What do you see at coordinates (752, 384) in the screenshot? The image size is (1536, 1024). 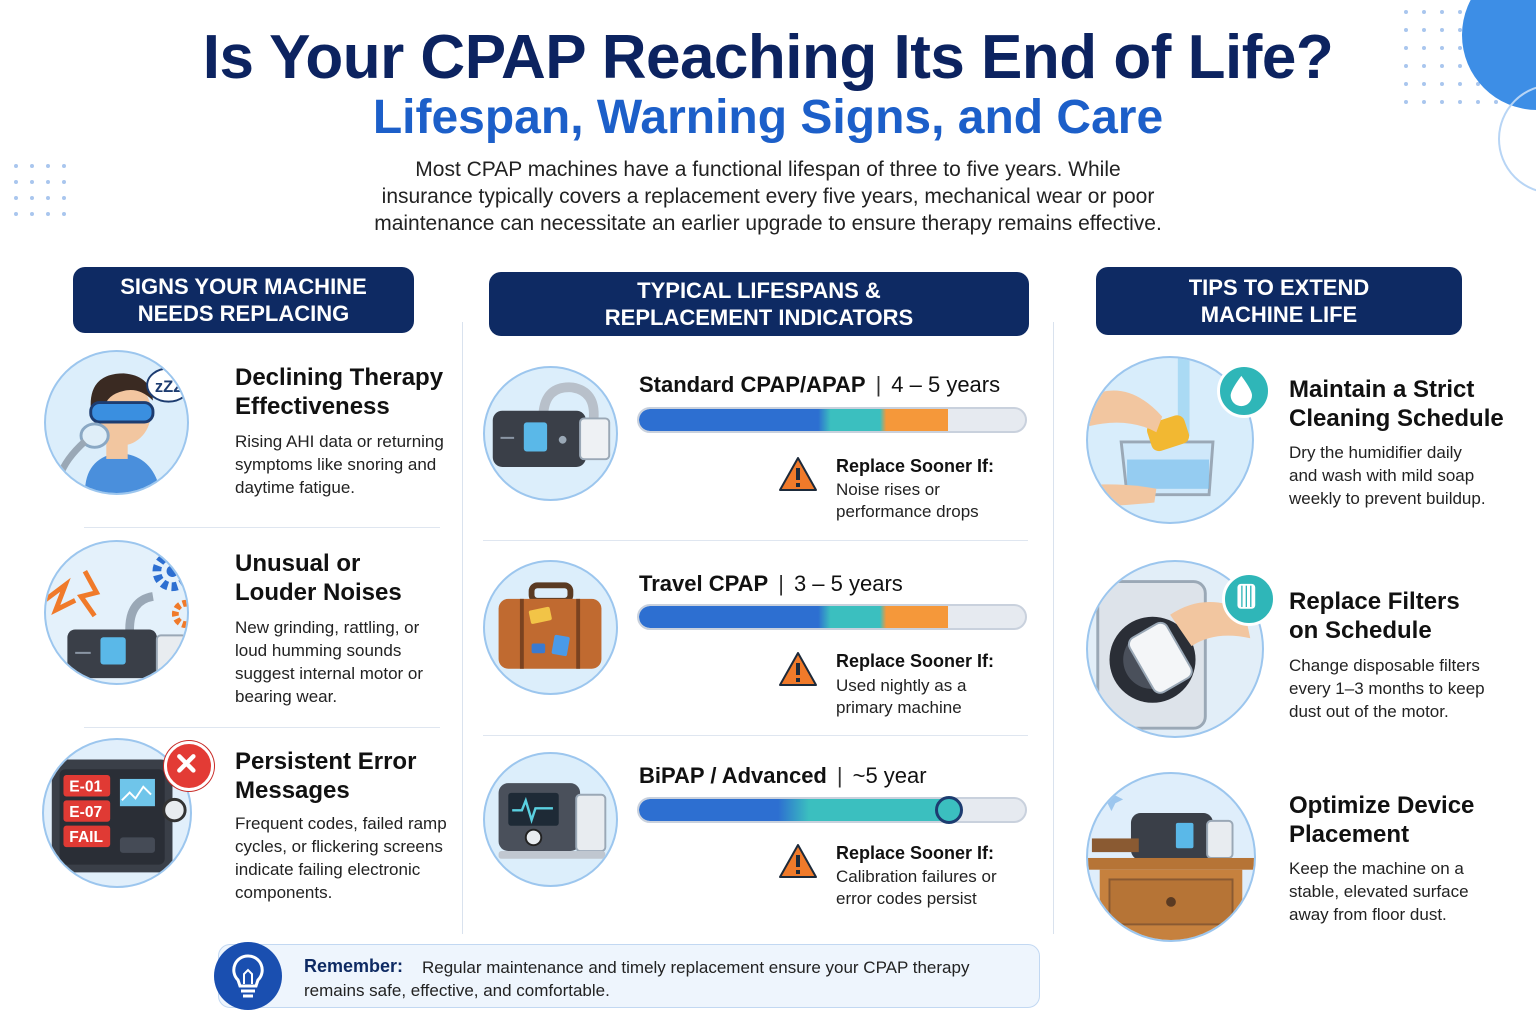 I see `device-name: Standard CPAP/APAP` at bounding box center [752, 384].